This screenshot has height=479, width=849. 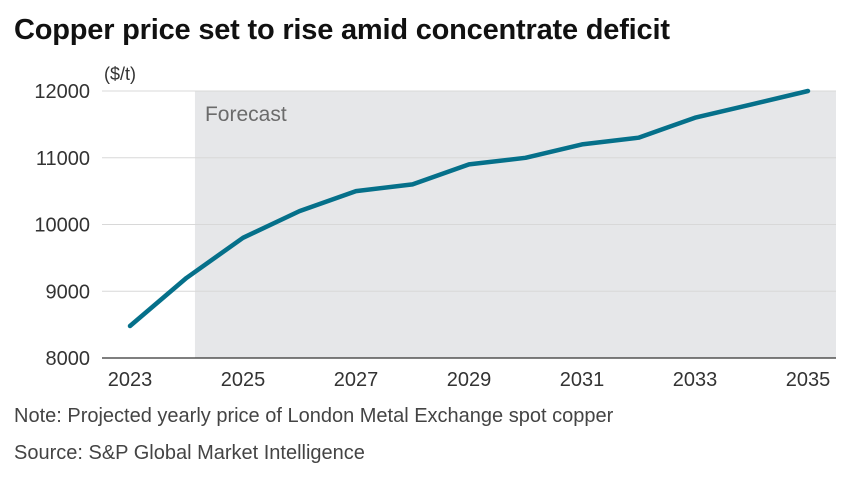 I want to click on x-tick-label: 2023, so click(x=130, y=380).